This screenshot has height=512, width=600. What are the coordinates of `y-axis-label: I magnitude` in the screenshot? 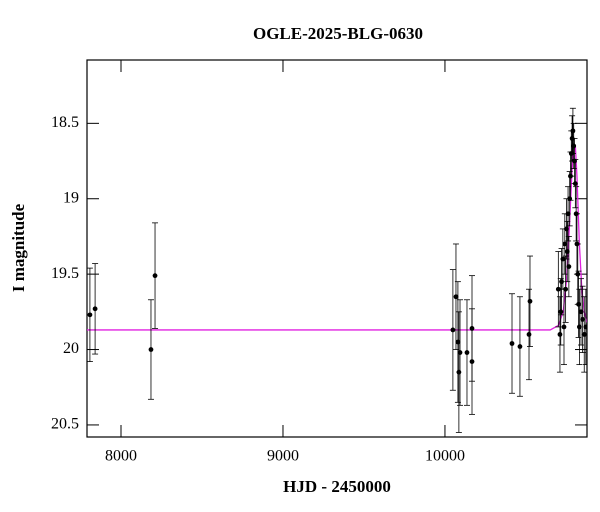 It's located at (18, 247).